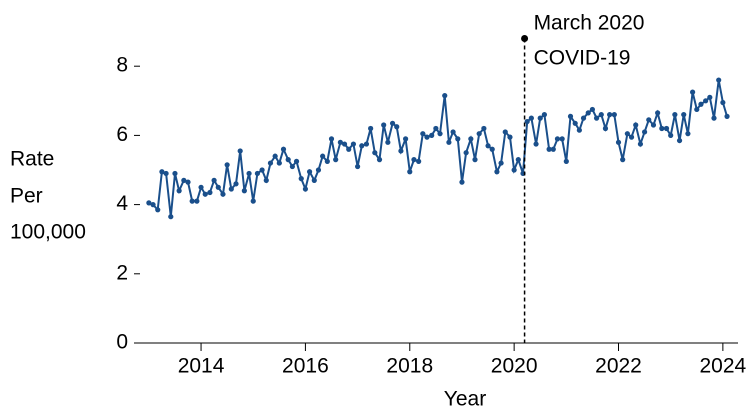 This screenshot has height=413, width=756. What do you see at coordinates (122, 272) in the screenshot?
I see `y-tick-label: 2` at bounding box center [122, 272].